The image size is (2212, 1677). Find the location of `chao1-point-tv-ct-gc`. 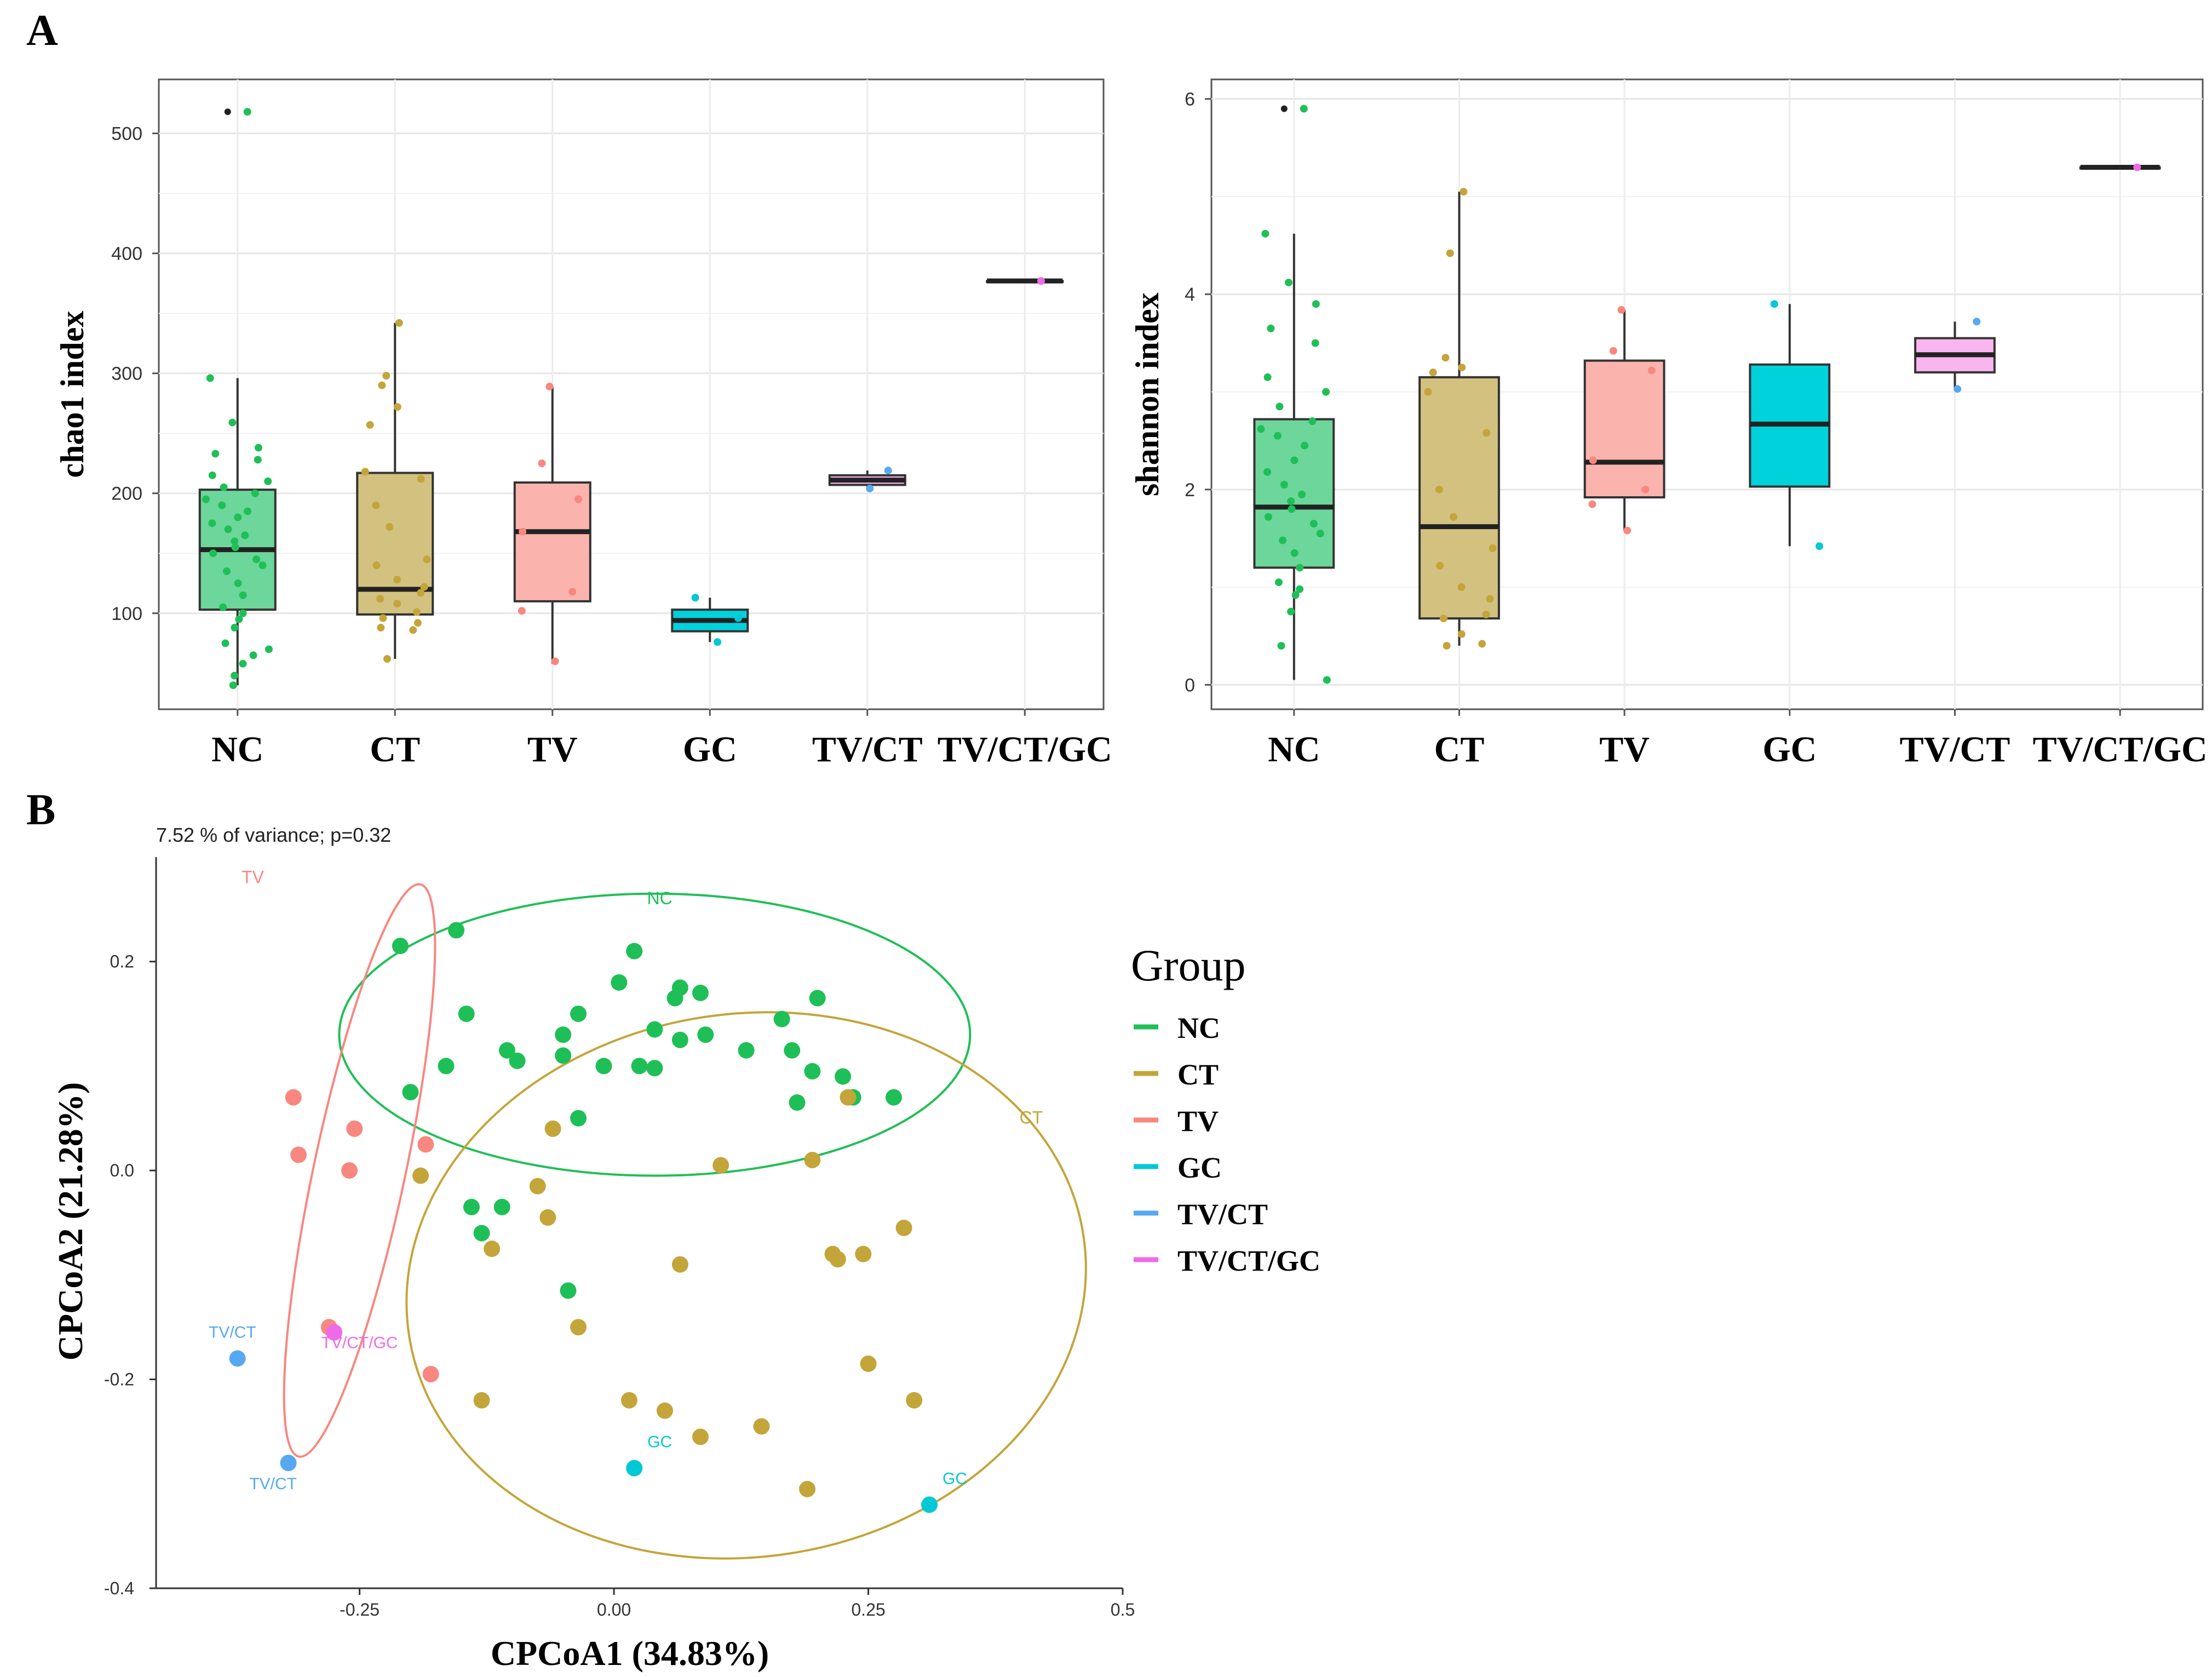

chao1-point-tv-ct-gc is located at coordinates (1041, 281).